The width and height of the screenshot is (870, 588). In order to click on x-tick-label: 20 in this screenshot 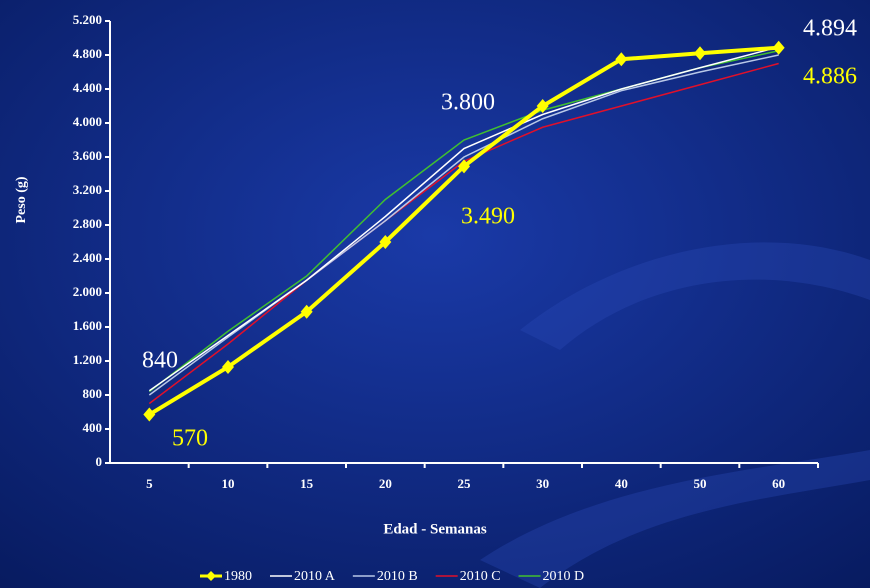, I will do `click(385, 483)`.